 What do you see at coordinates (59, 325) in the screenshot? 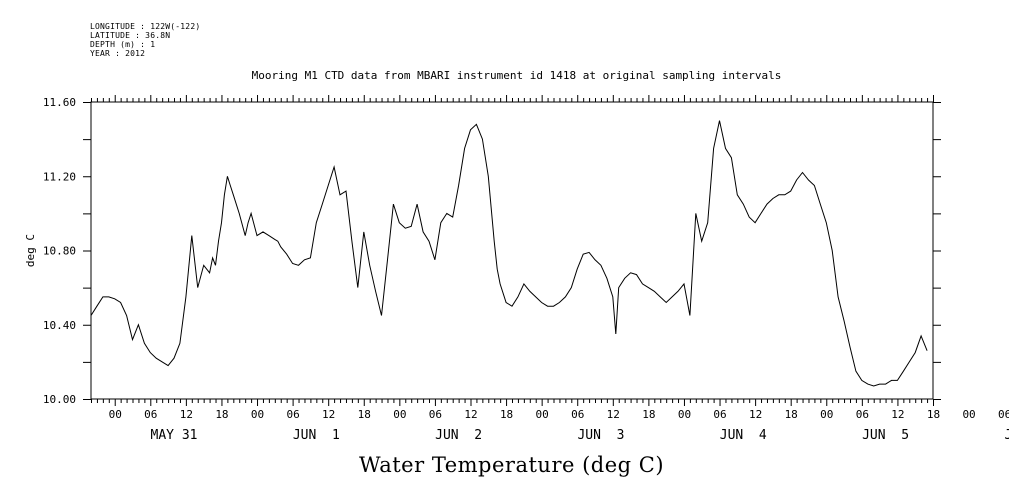
I see `y-tick-label: 10.40` at bounding box center [59, 325].